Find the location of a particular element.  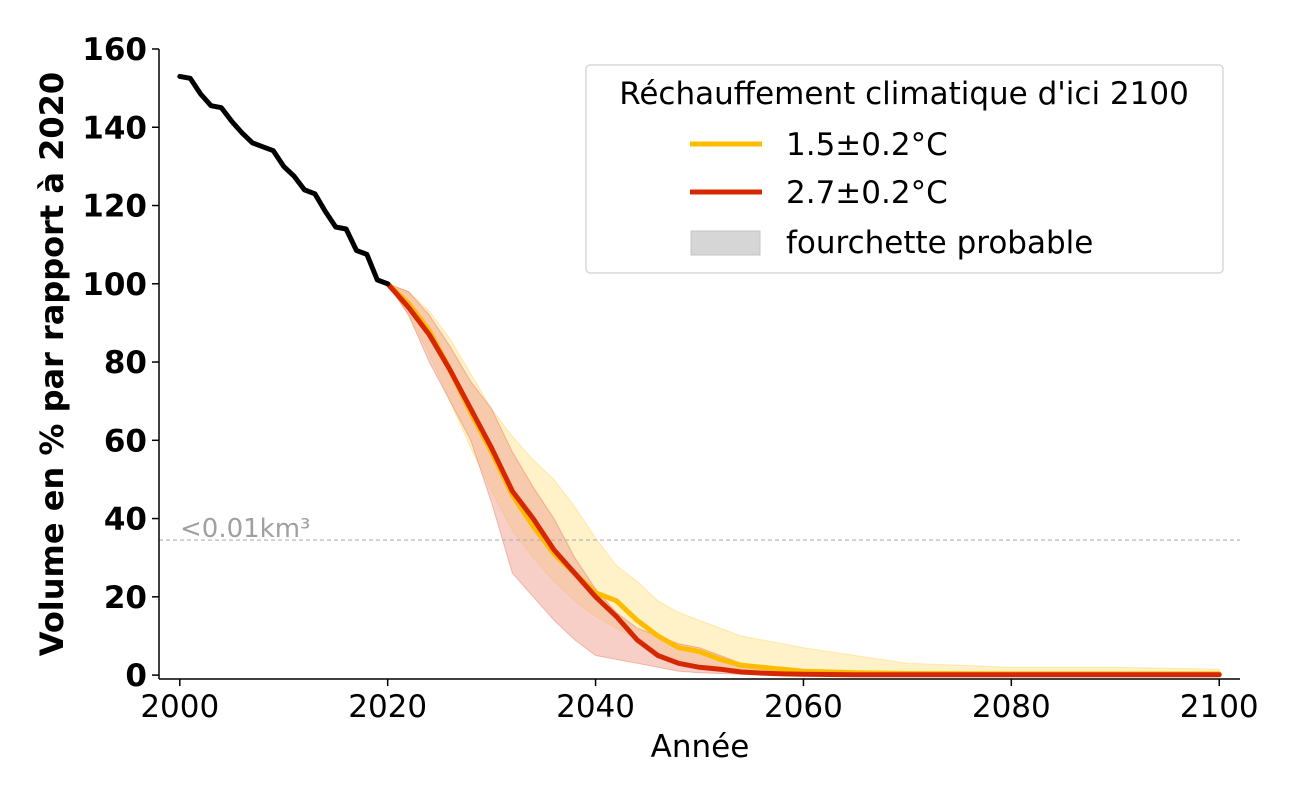

x-tick-label: 2000 is located at coordinates (179, 707).